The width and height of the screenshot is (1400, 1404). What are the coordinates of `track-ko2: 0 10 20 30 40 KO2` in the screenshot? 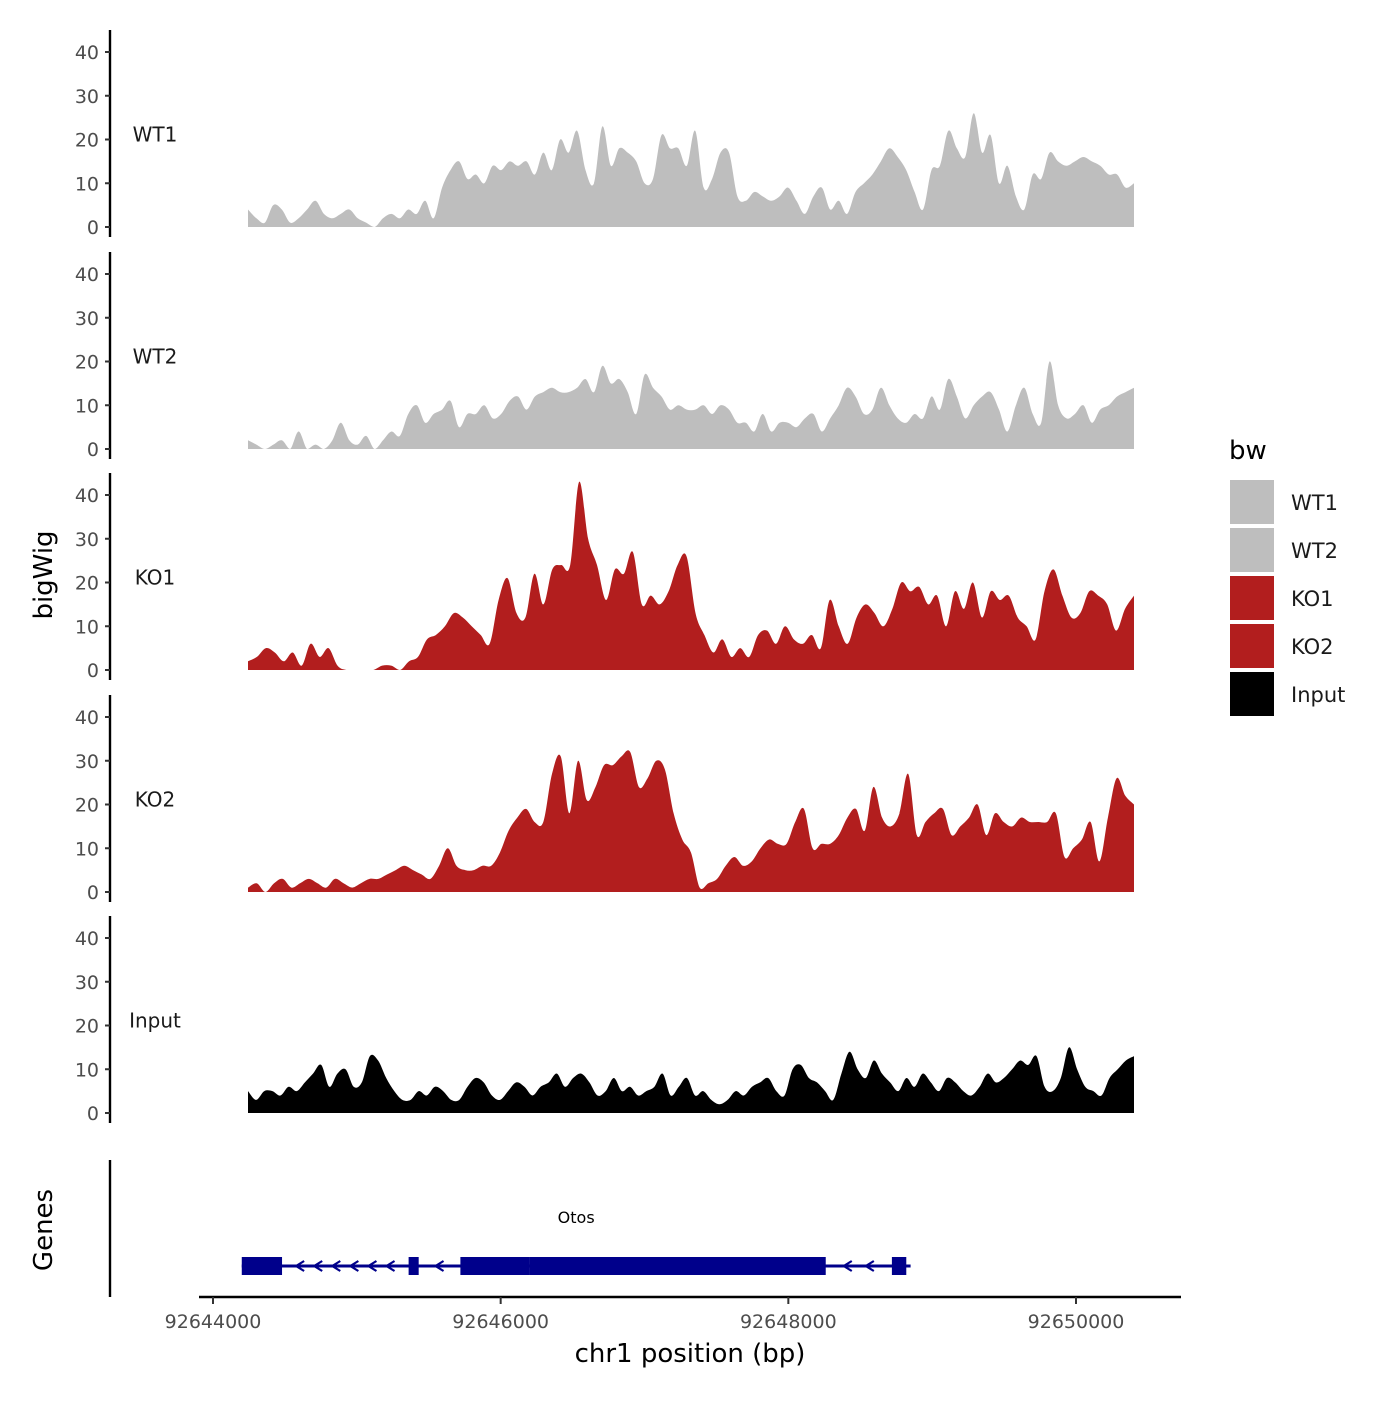 It's located at (604, 799).